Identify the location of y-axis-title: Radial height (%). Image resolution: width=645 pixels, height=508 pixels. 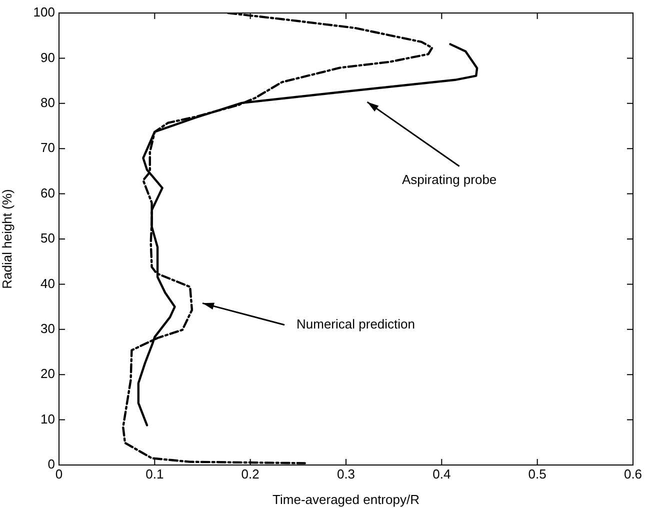
(7, 239).